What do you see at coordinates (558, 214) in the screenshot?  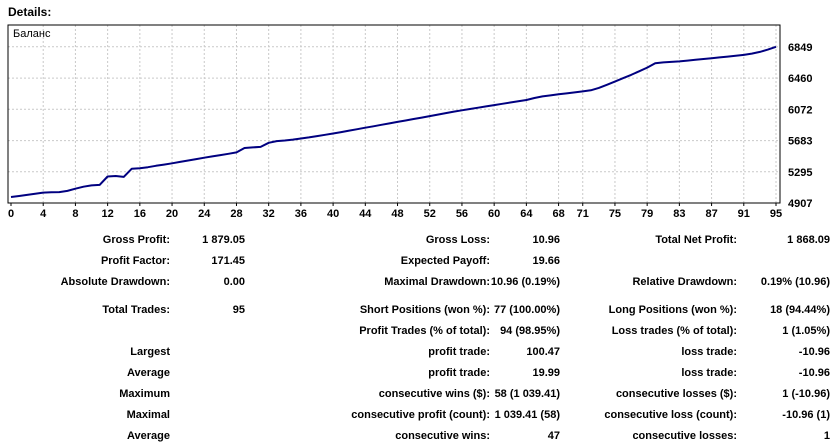 I see `x-axis-label: 68` at bounding box center [558, 214].